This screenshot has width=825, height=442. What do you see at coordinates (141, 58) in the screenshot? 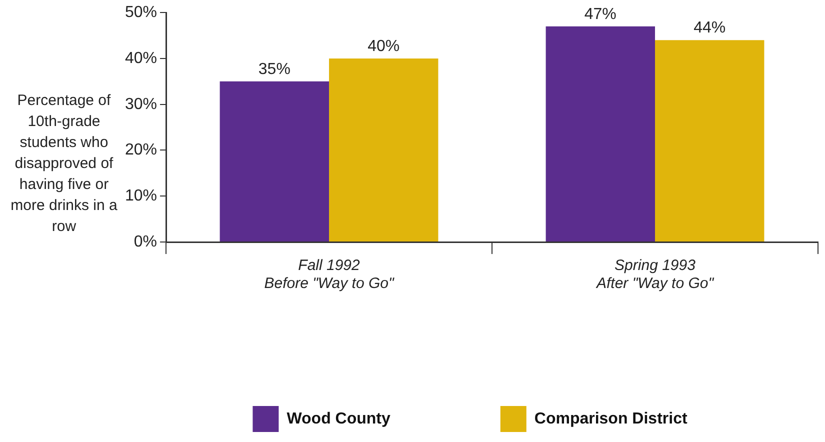
I see `y-tick-label: 40%` at bounding box center [141, 58].